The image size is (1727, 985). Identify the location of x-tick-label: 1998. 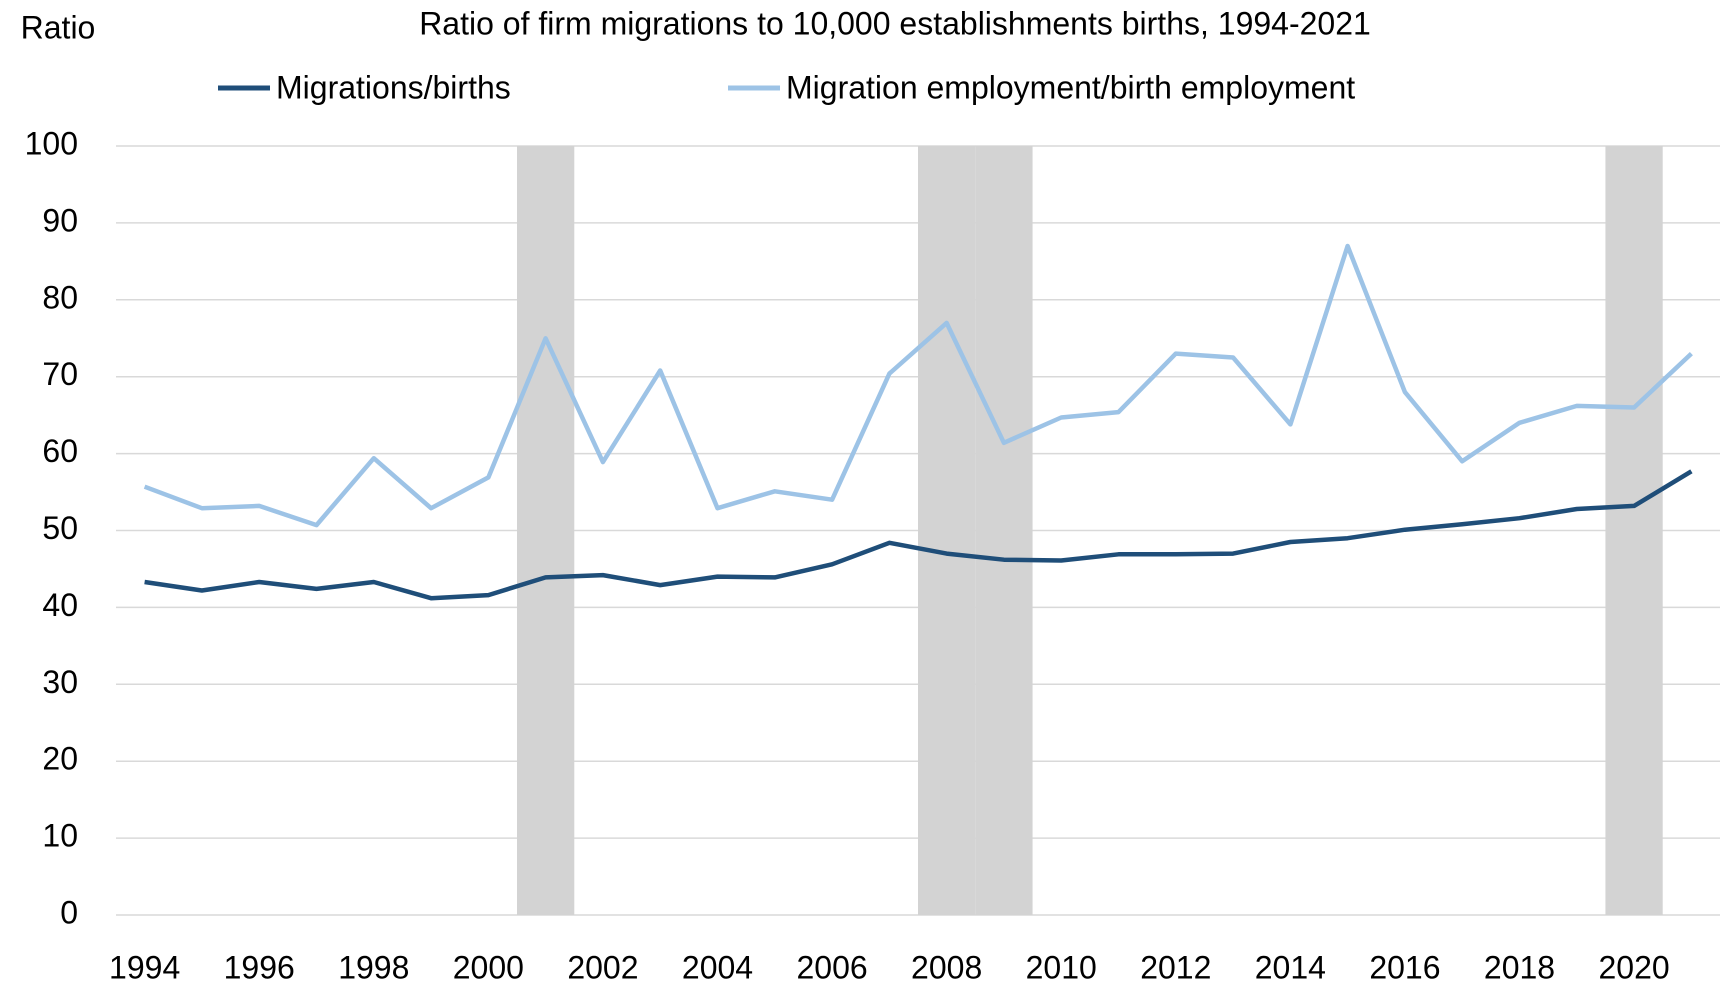
(373, 967).